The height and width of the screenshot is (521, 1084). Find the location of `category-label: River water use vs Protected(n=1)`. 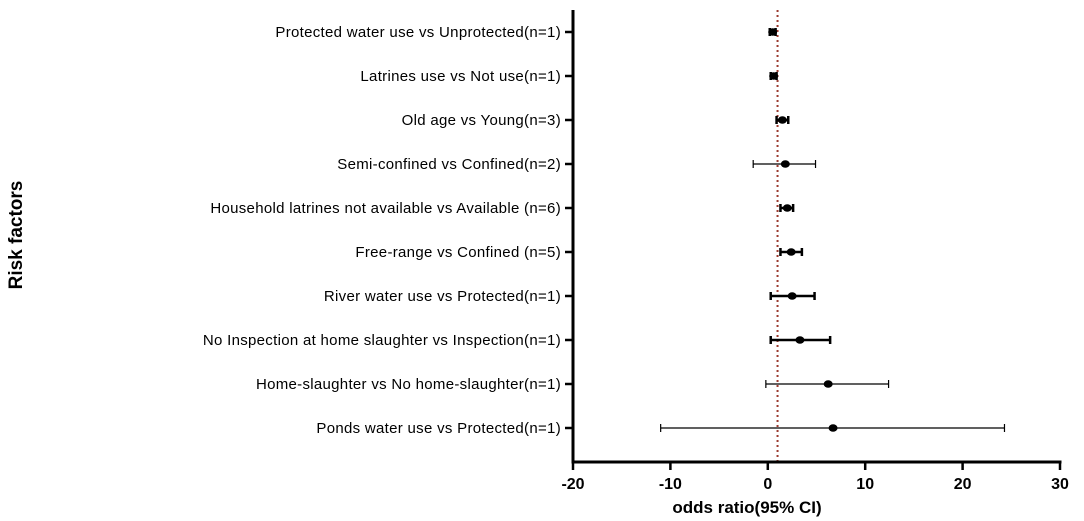

category-label: River water use vs Protected(n=1) is located at coordinates (442, 296).